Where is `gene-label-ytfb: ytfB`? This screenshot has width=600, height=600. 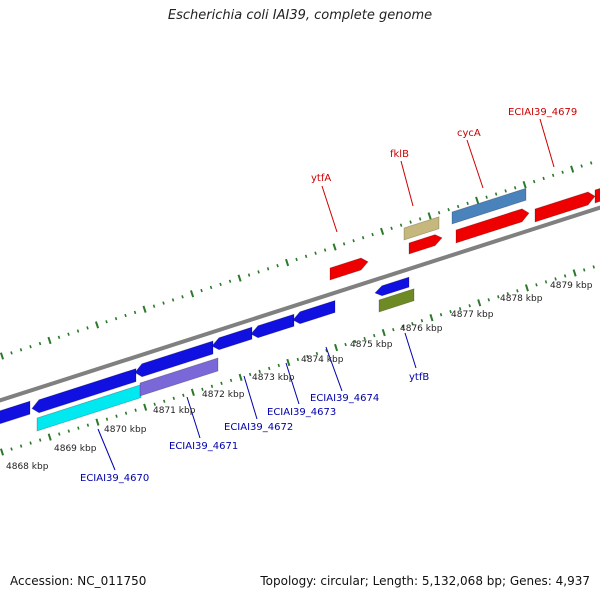
gene-label-ytfb: ytfB is located at coordinates (419, 377).